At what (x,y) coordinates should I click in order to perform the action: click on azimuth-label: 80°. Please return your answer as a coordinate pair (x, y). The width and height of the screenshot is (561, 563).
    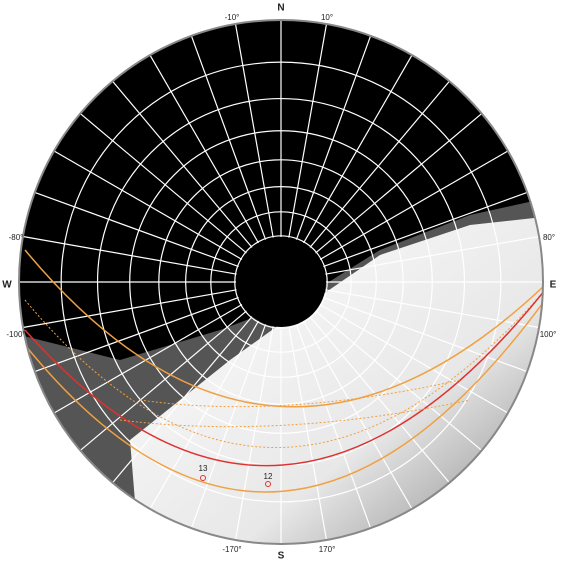
    Looking at the image, I should click on (549, 237).